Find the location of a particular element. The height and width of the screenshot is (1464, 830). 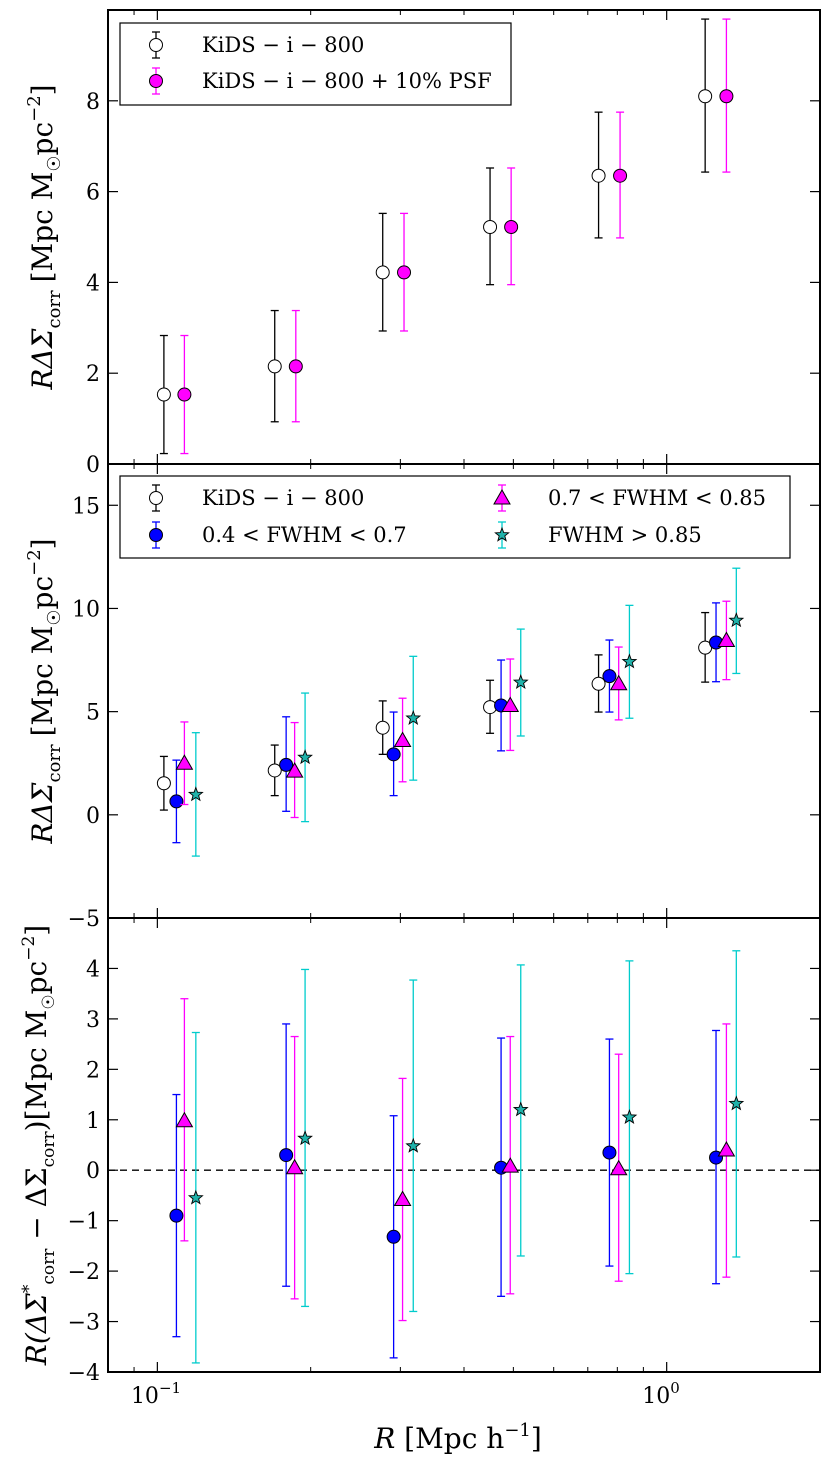

middle-legend-entry-1-marker is located at coordinates (156, 498).